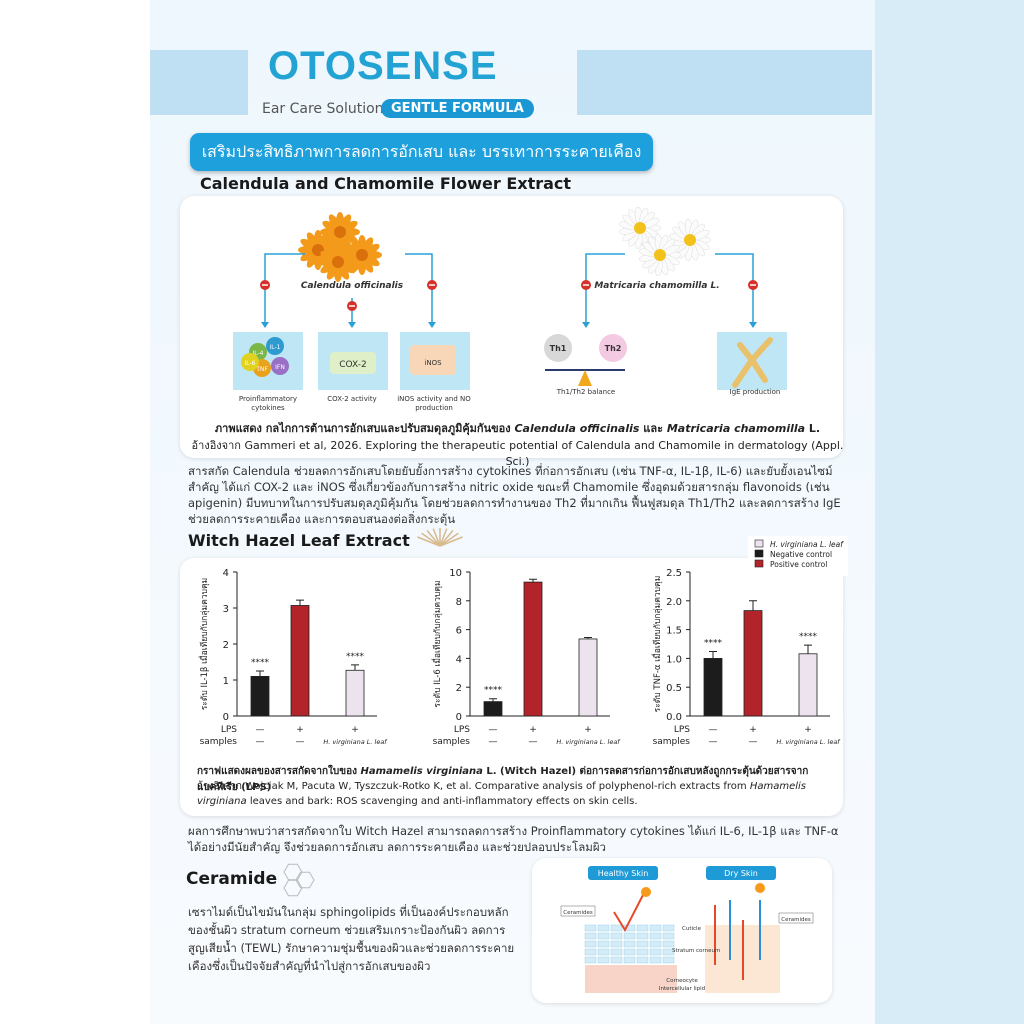 The width and height of the screenshot is (1024, 1024). I want to click on caption-text: Matricaria chamomilla, so click(736, 428).